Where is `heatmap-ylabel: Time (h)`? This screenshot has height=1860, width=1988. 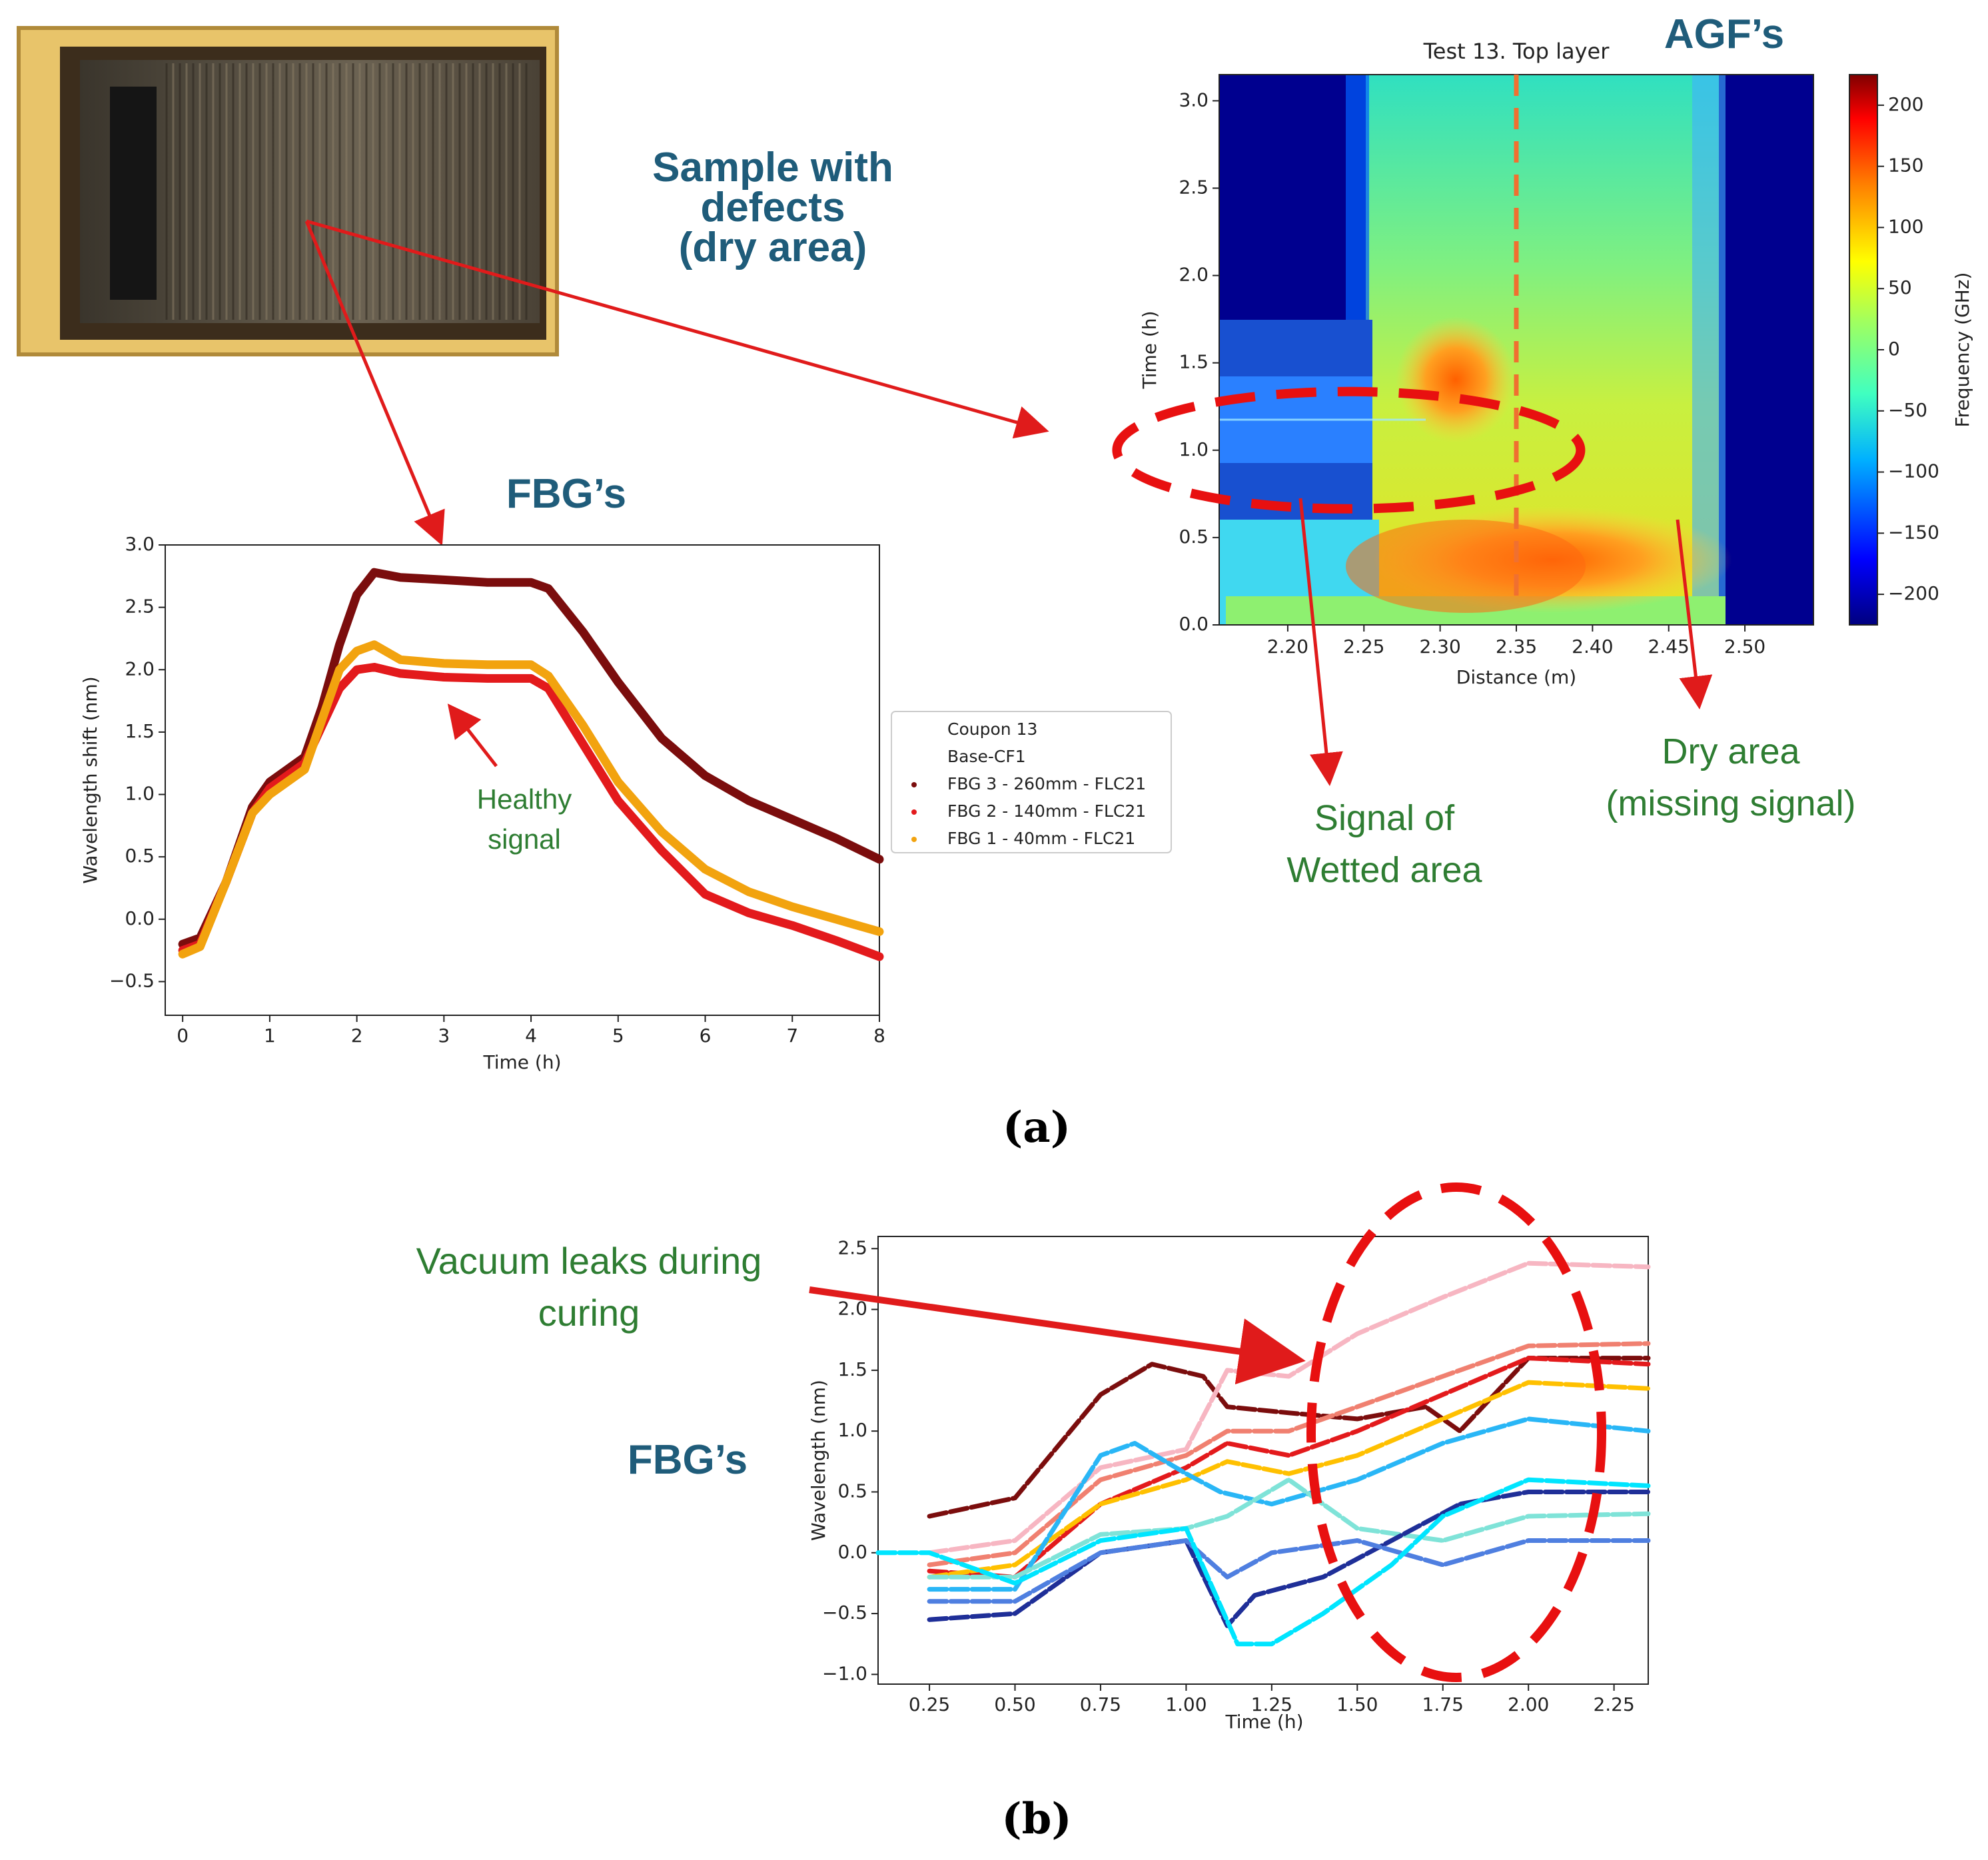 heatmap-ylabel: Time (h) is located at coordinates (1150, 349).